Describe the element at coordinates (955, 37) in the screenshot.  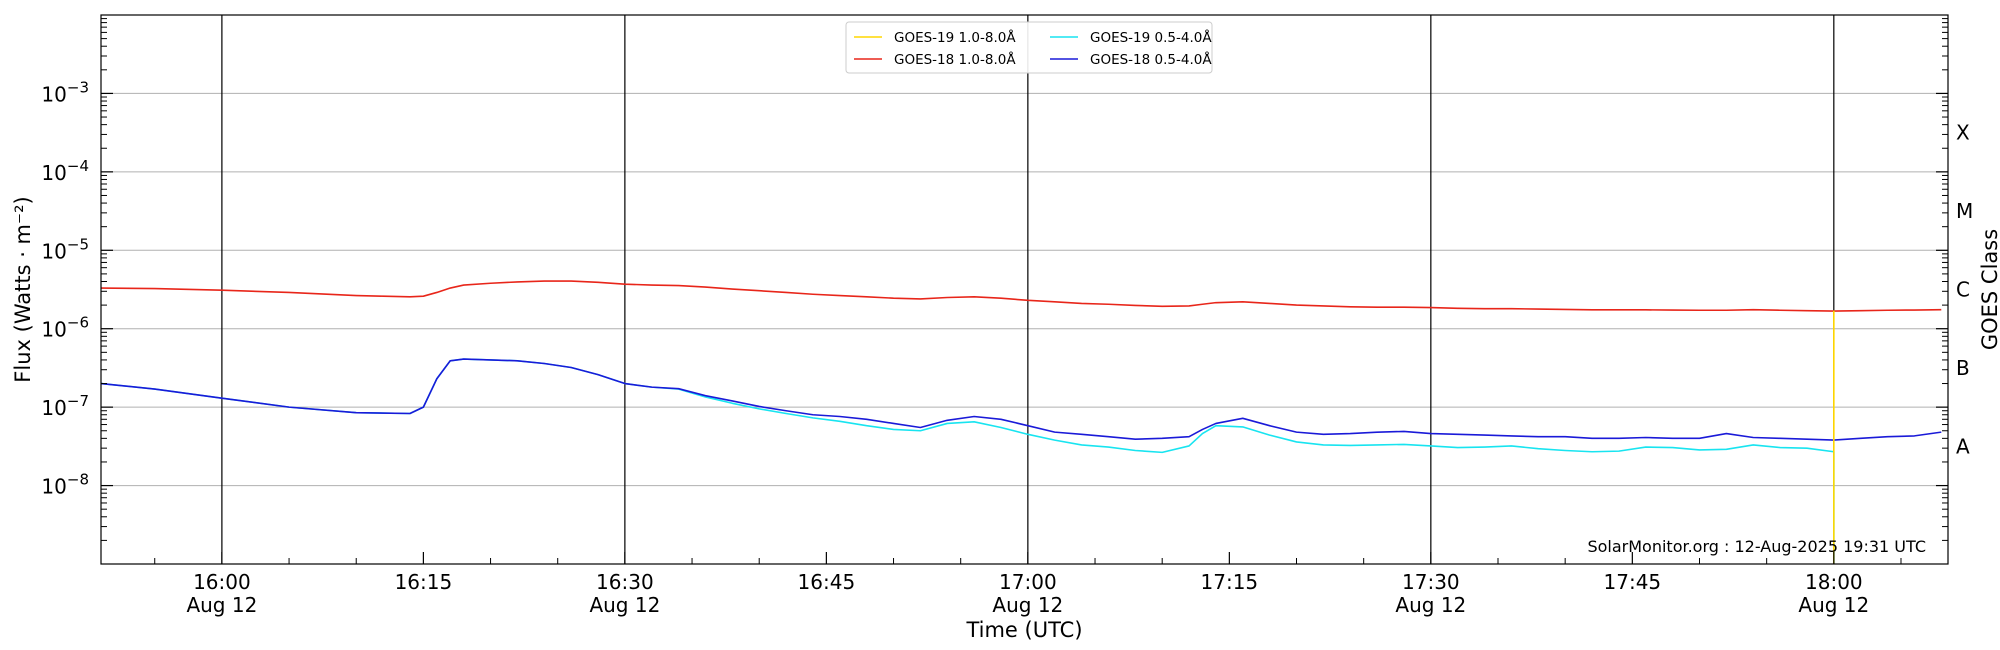
I see `legend-label: GOES-19 1.0-8.0Å` at that location.